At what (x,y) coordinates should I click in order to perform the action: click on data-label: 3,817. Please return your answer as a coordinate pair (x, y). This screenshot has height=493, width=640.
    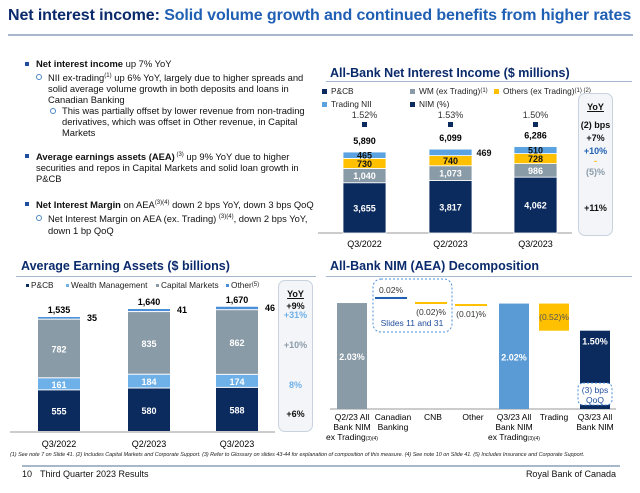
    Looking at the image, I should click on (450, 207).